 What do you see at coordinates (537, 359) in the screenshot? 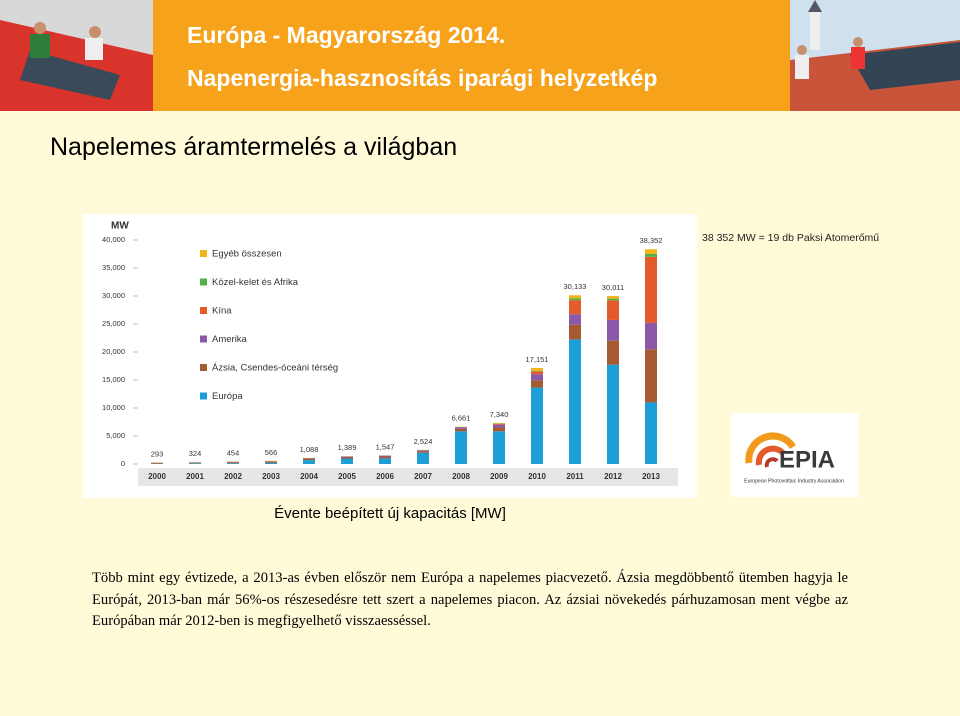
I see `total-label: 17,151` at bounding box center [537, 359].